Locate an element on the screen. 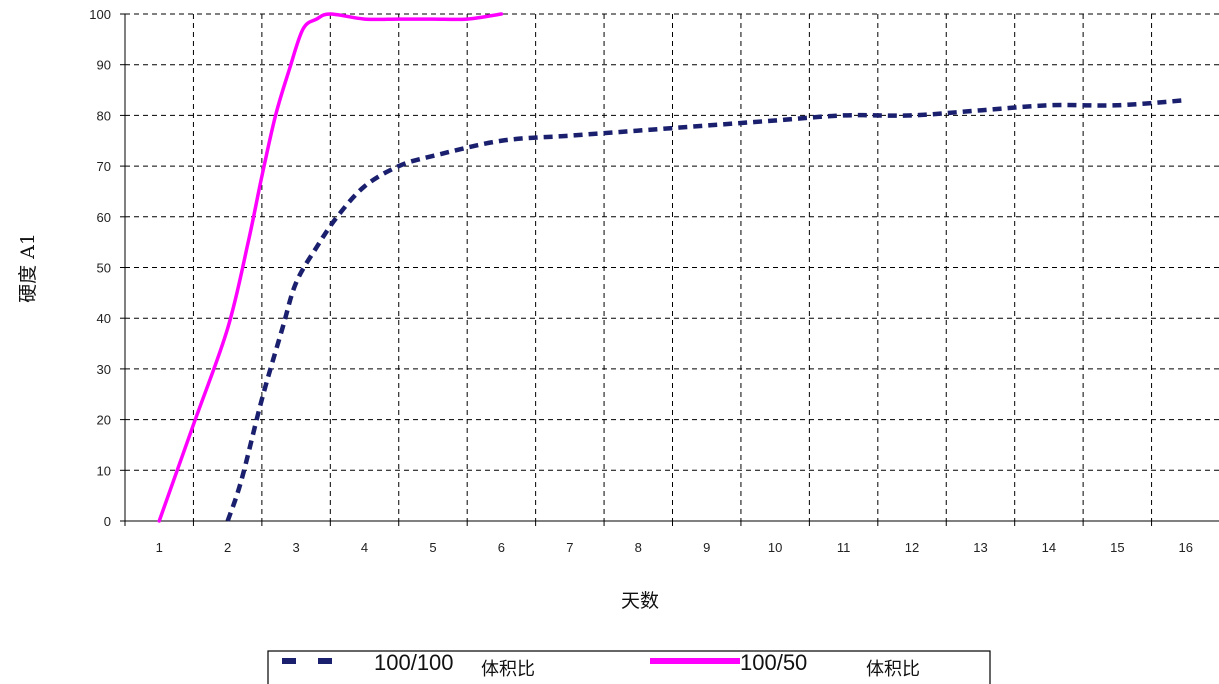 The image size is (1219, 684). y-tick-label: 70 is located at coordinates (104, 166).